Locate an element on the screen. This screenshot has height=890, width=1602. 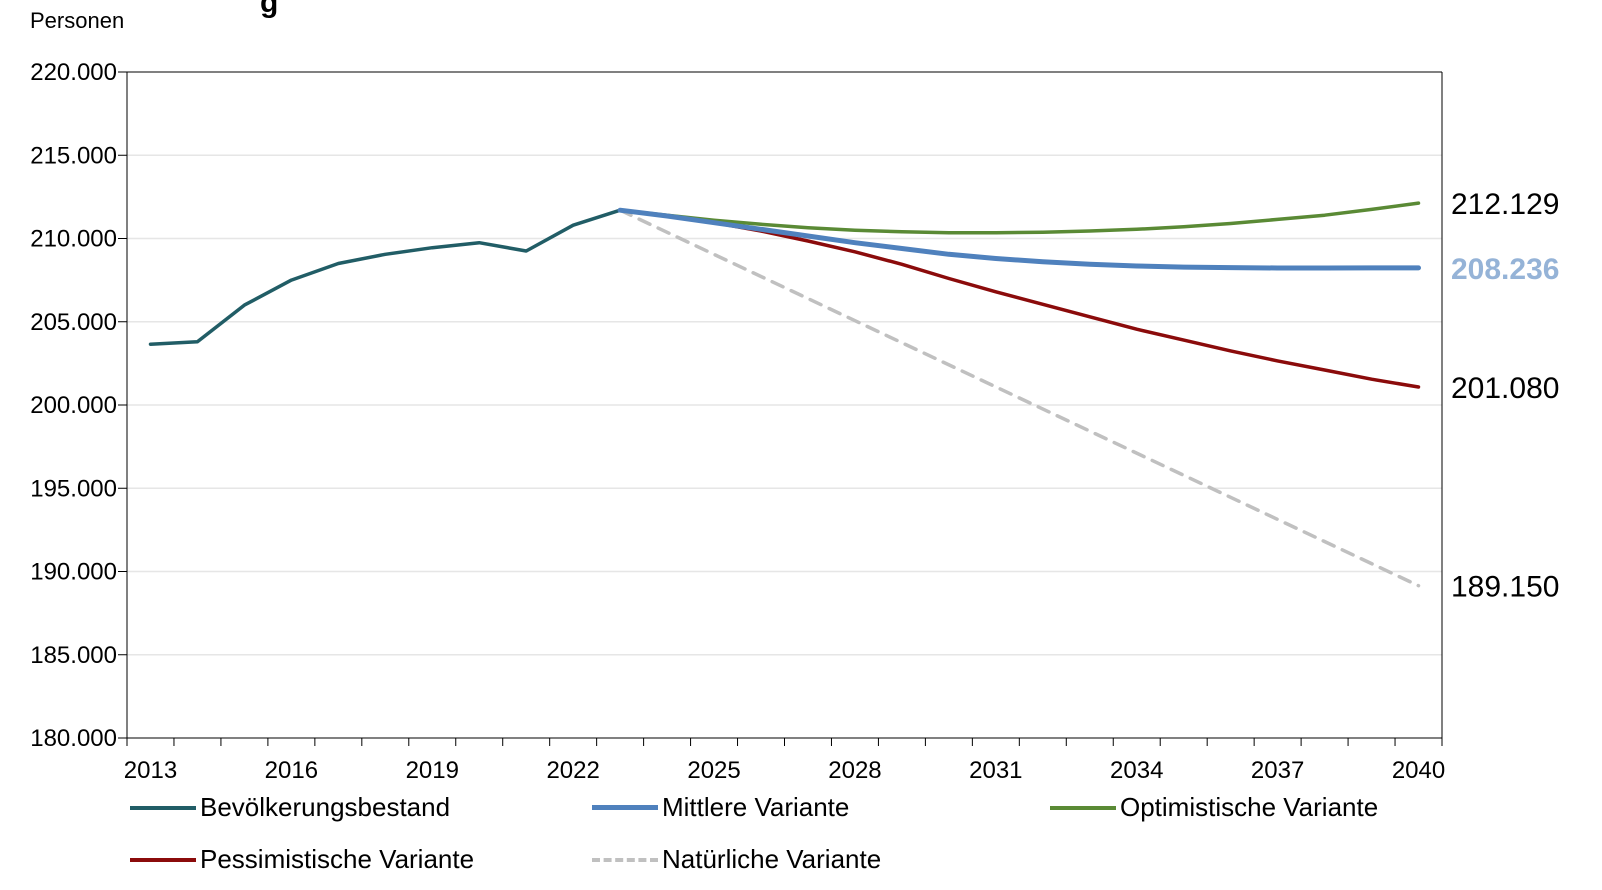
end-value-label: 212.129 is located at coordinates (1505, 204).